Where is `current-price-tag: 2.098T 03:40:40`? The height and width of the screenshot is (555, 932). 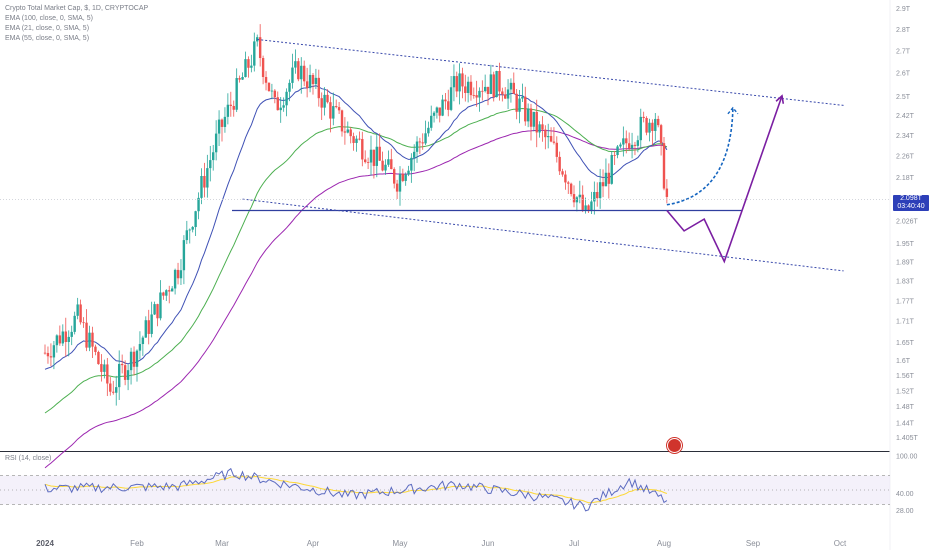
current-price-tag: 2.098T 03:40:40 is located at coordinates (911, 203).